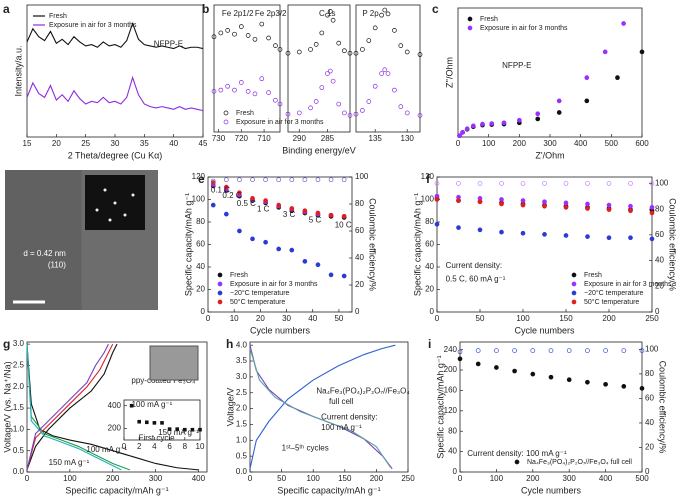 Image resolution: width=685 pixels, height=502 pixels. Describe the element at coordinates (19, 407) in the screenshot. I see `y-tick-label: 1.5` at that location.